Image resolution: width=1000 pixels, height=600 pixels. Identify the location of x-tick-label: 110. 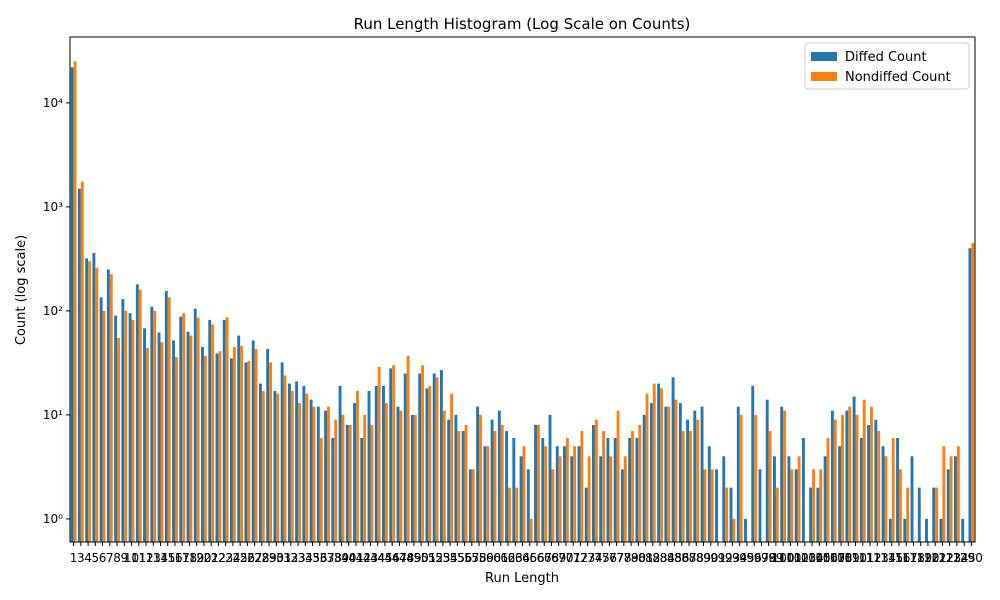
(855, 558).